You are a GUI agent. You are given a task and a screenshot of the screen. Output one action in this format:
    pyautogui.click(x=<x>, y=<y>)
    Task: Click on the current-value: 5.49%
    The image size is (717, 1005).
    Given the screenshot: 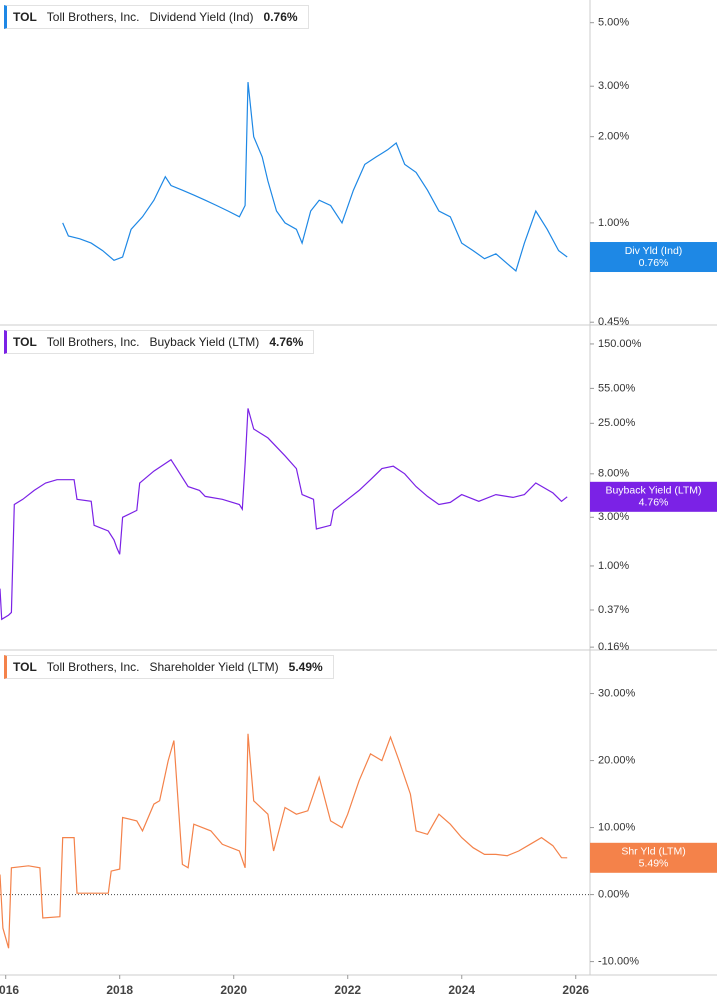 What is the action you would take?
    pyautogui.click(x=305, y=667)
    